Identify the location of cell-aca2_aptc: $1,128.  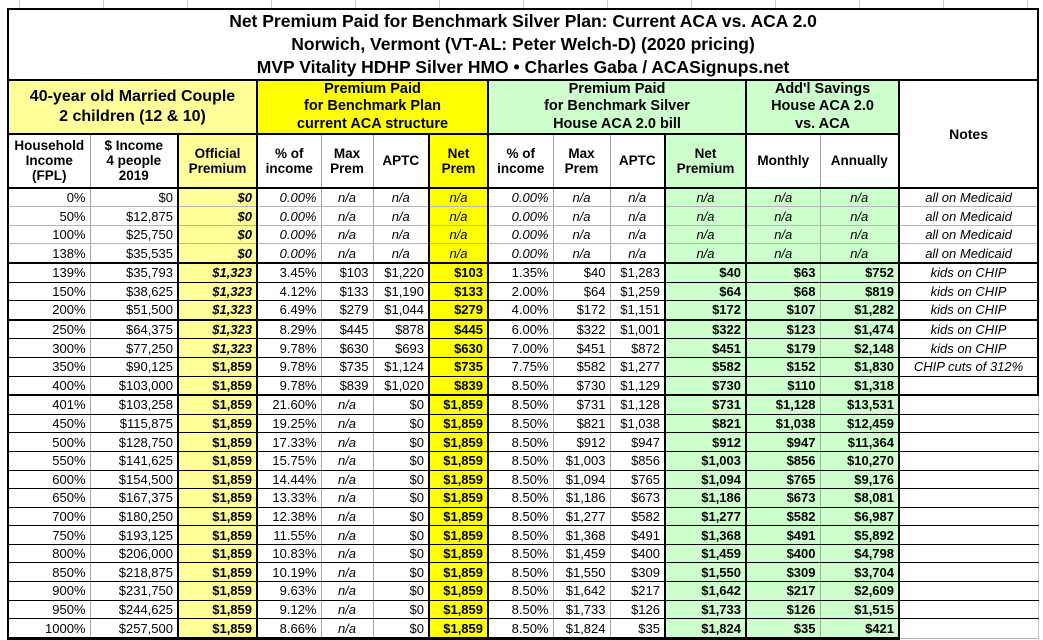
(637, 404).